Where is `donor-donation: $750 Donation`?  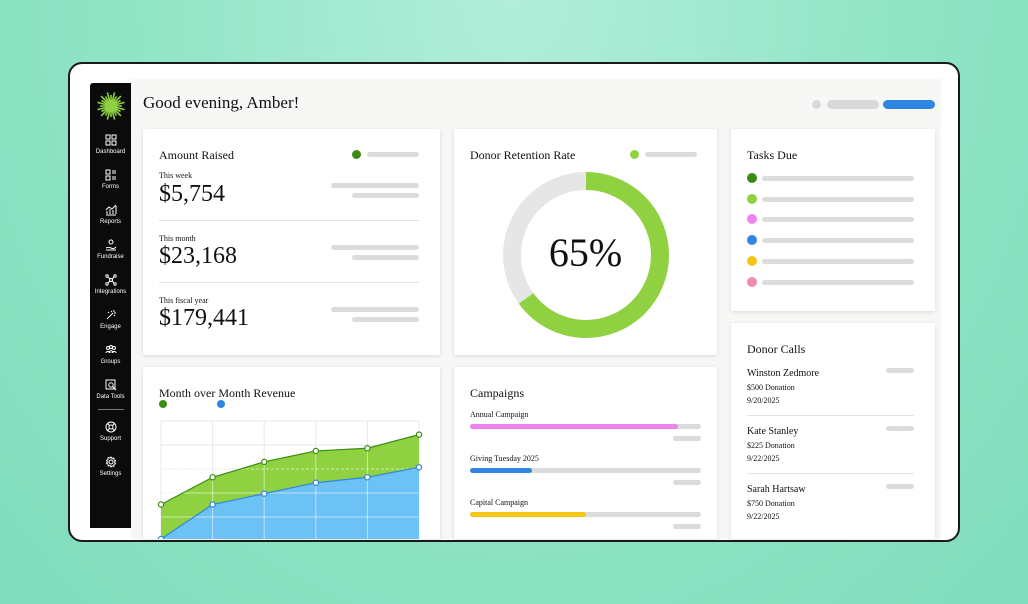
donor-donation: $750 Donation is located at coordinates (771, 503).